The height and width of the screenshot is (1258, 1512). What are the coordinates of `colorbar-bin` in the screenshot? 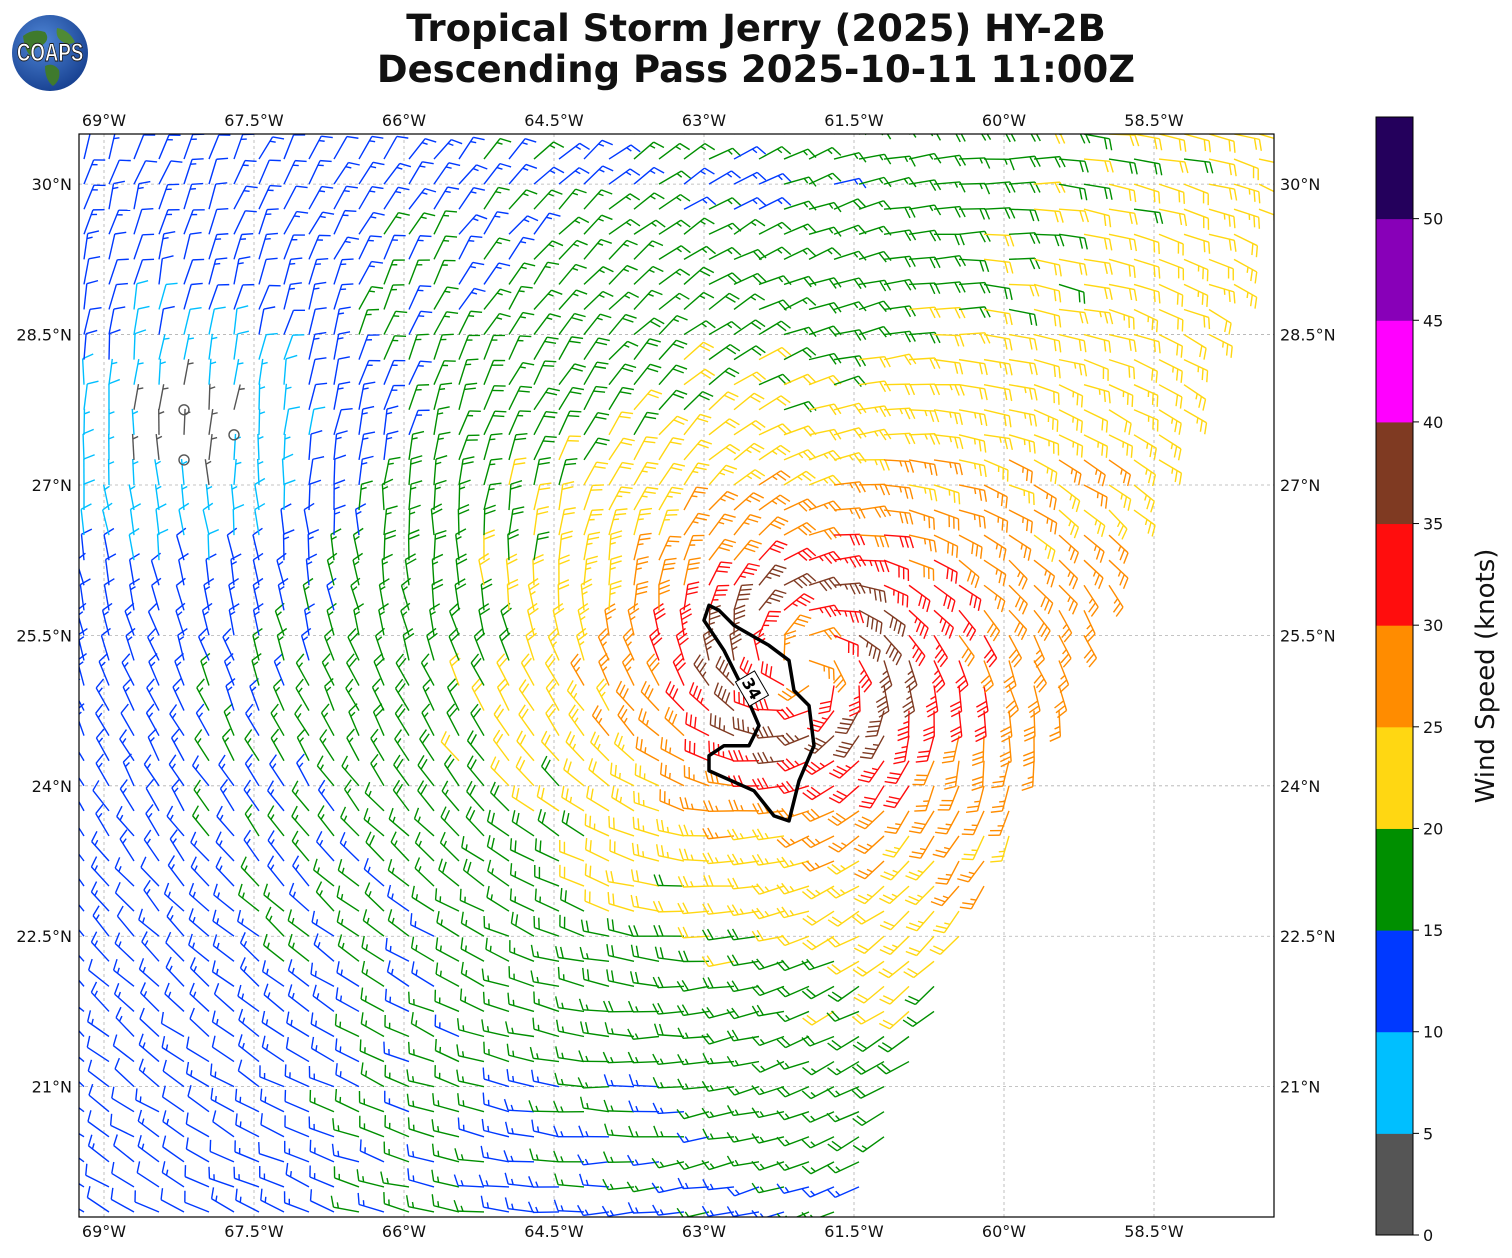 It's located at (1394, 879).